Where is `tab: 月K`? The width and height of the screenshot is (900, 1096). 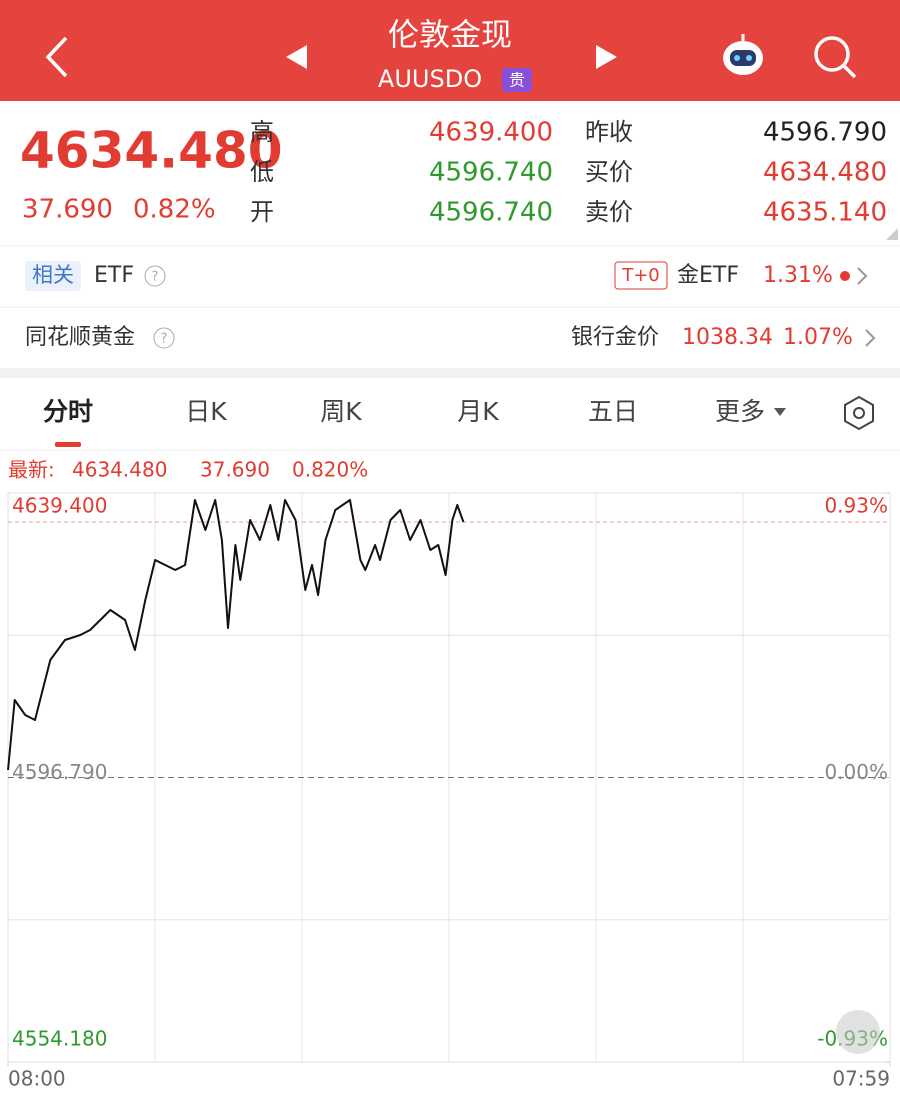 tab: 月K is located at coordinates (478, 411).